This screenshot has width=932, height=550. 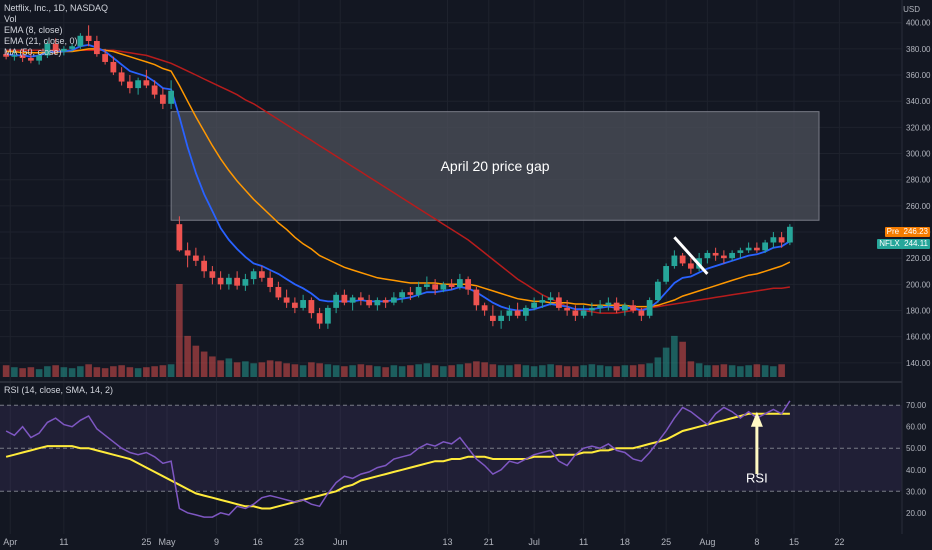 I want to click on rsi-title: RSI (14, close, SMA, 14, 2), so click(x=59, y=390).